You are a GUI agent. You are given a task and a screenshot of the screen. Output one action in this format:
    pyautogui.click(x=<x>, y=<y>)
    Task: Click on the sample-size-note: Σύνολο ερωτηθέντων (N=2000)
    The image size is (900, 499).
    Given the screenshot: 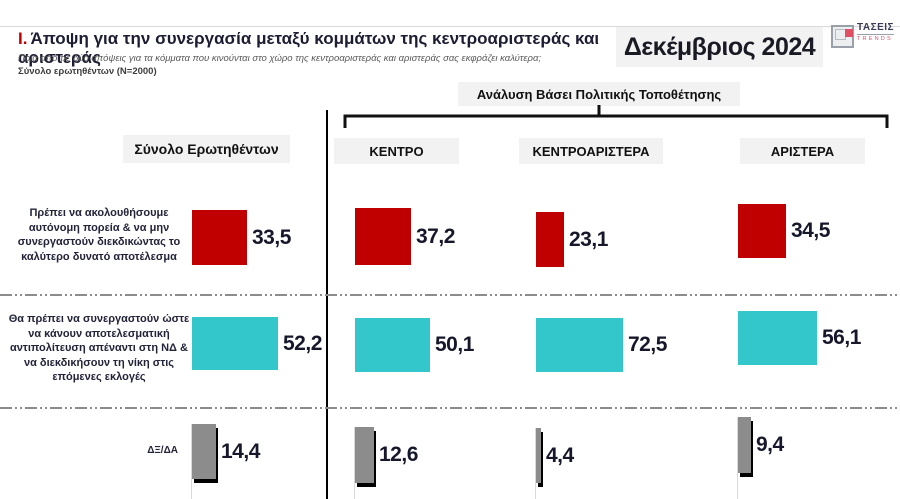 What is the action you would take?
    pyautogui.click(x=87, y=71)
    